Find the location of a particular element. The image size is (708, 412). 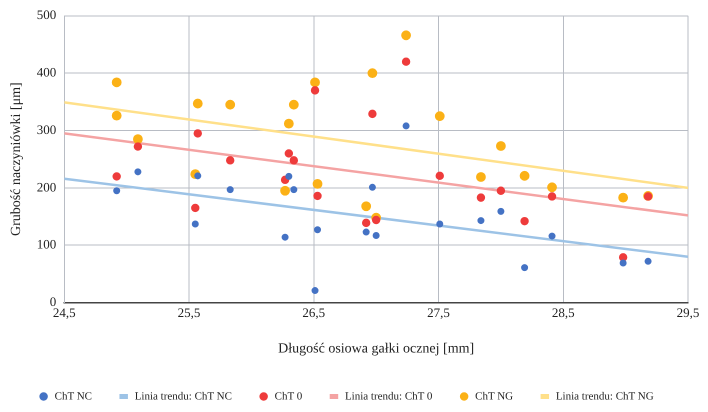

x-tick-label: 25,5 is located at coordinates (189, 312).